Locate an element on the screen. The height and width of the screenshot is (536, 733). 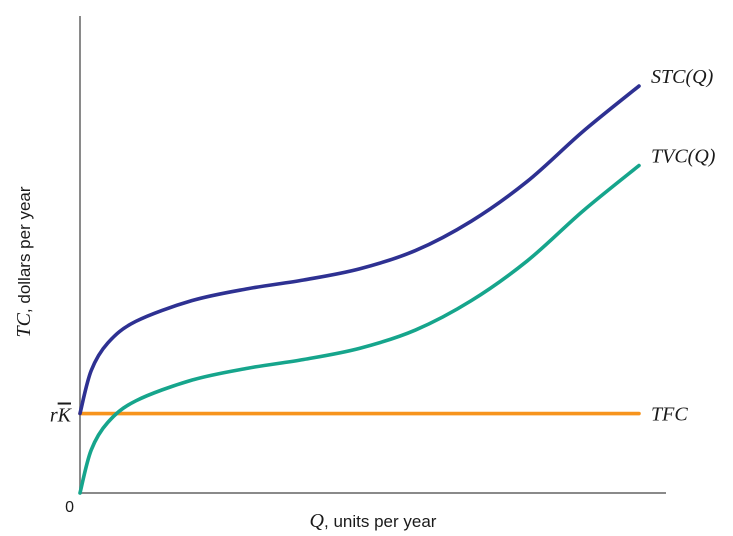
x-axis-unit: , units per year is located at coordinates (380, 521).